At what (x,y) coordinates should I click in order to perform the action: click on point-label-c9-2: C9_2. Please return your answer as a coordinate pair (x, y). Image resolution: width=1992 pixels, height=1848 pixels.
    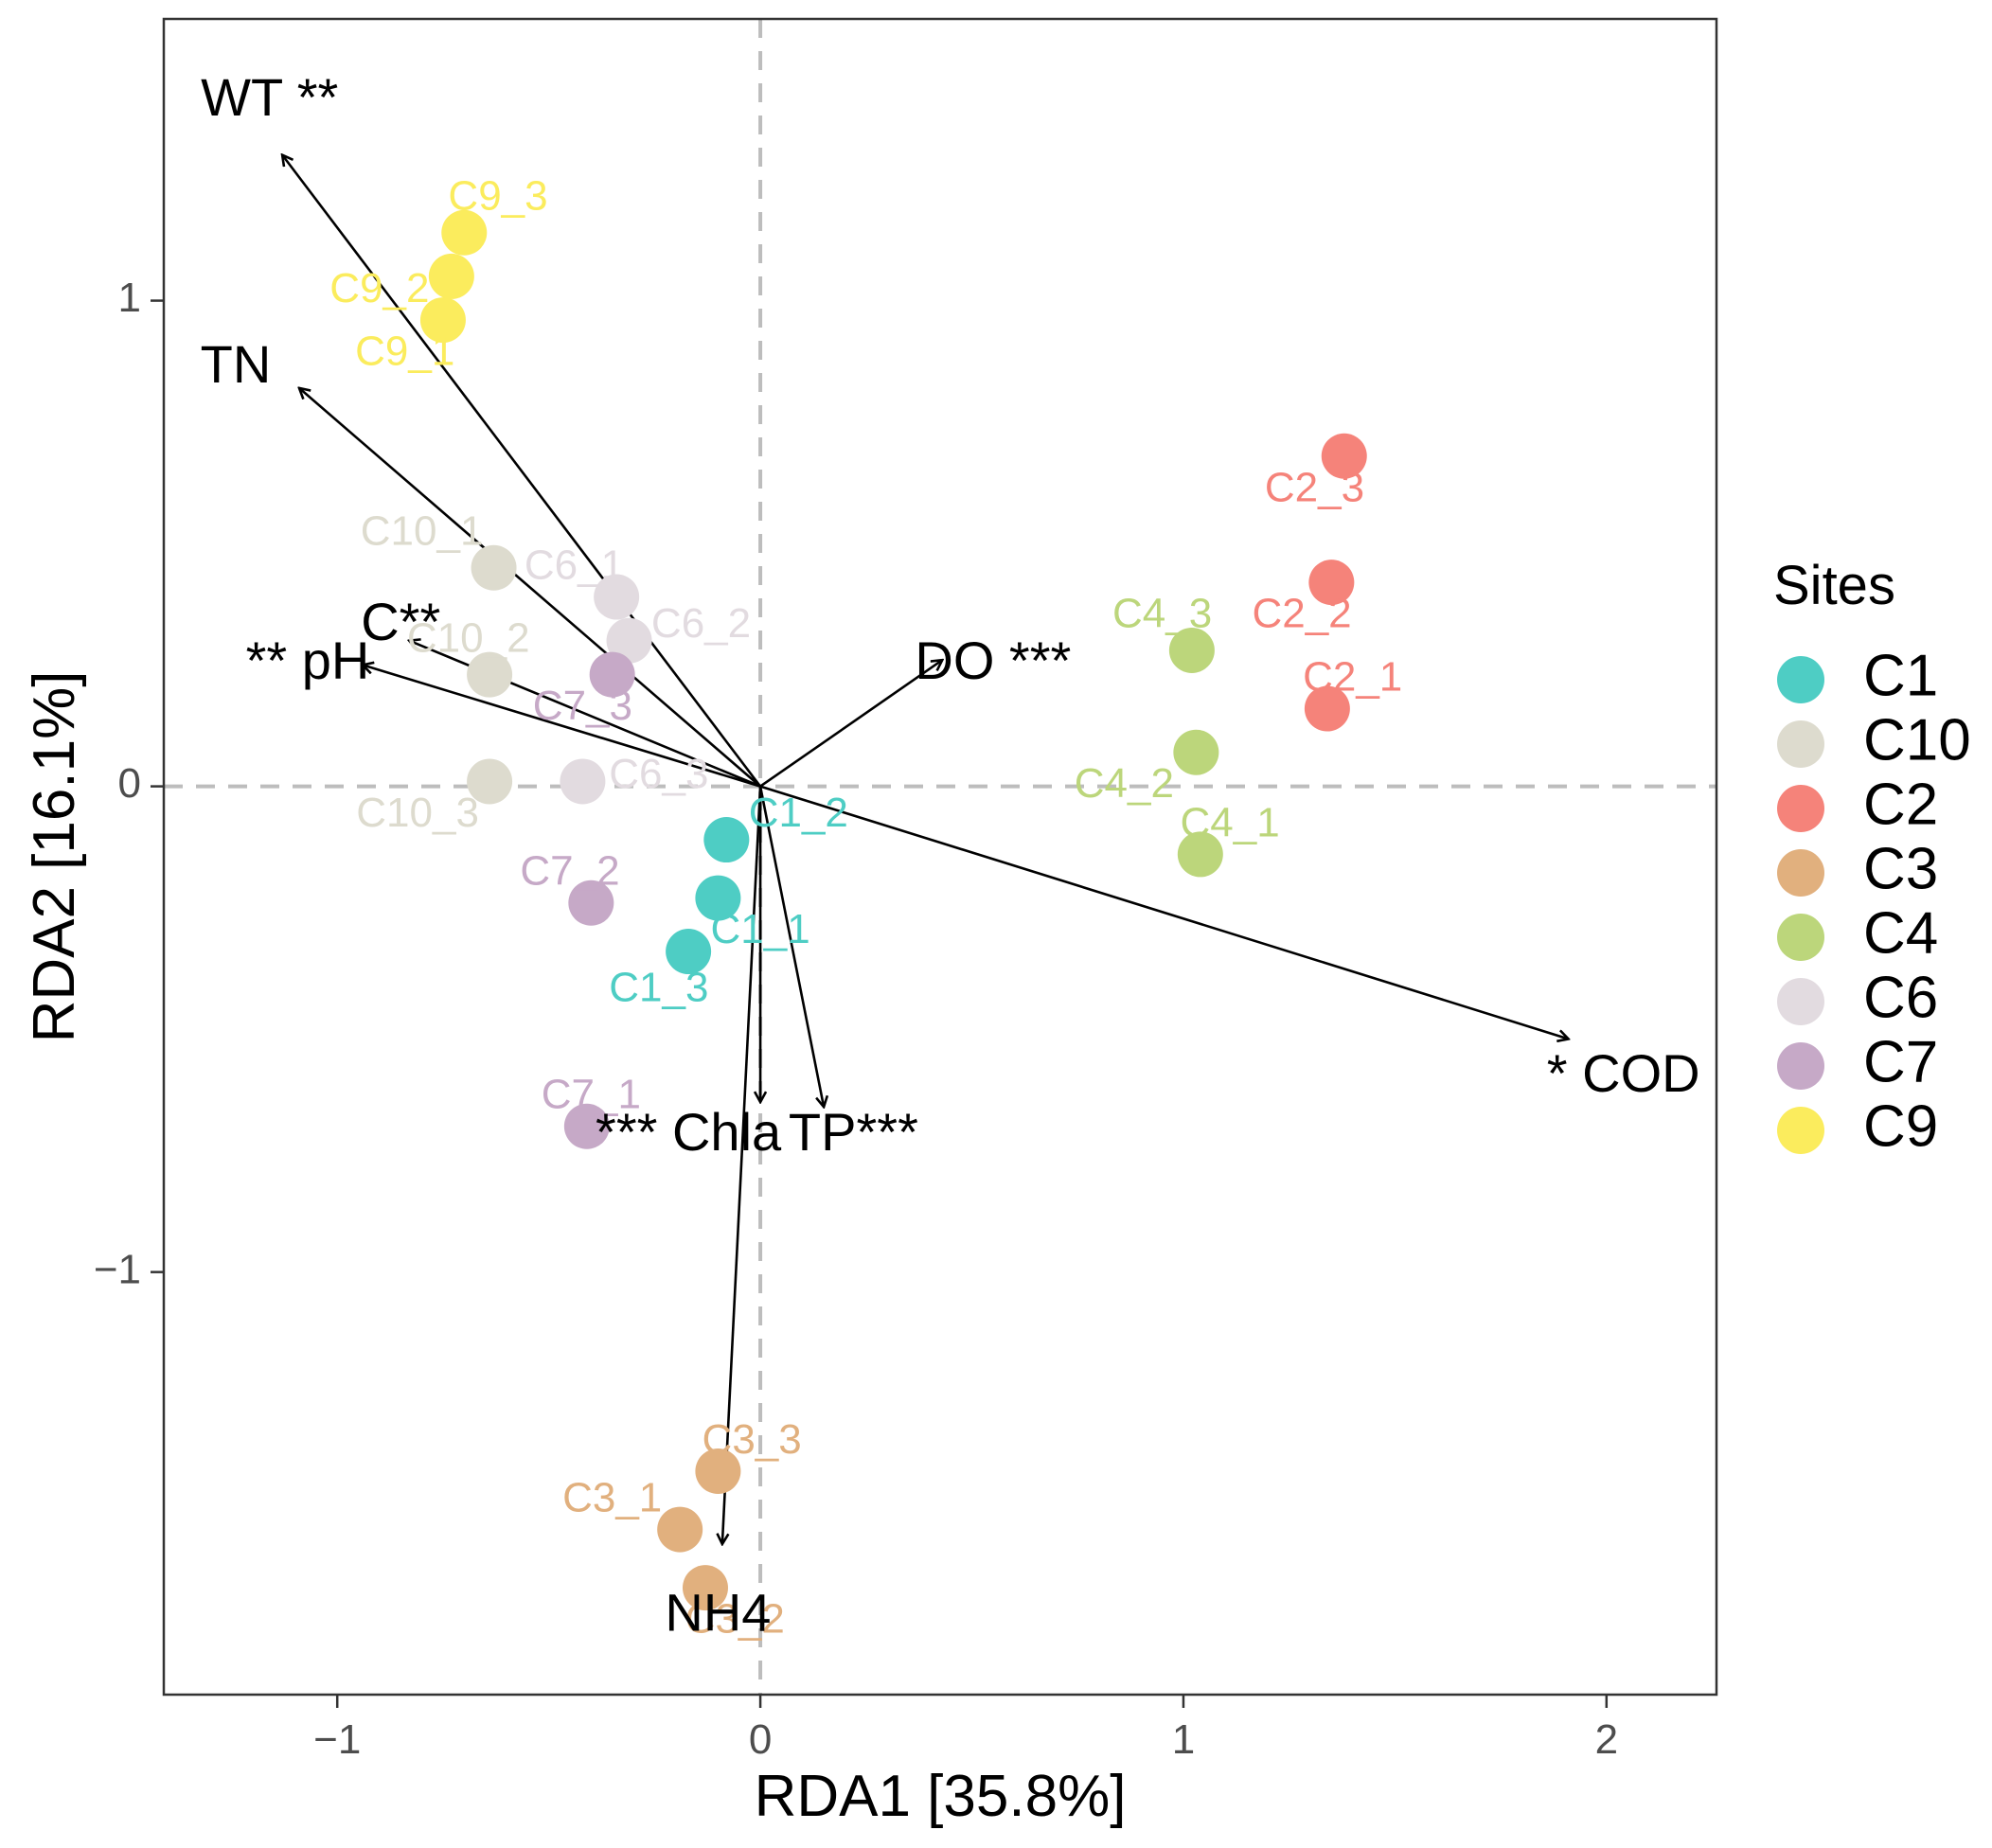
    Looking at the image, I should click on (379, 288).